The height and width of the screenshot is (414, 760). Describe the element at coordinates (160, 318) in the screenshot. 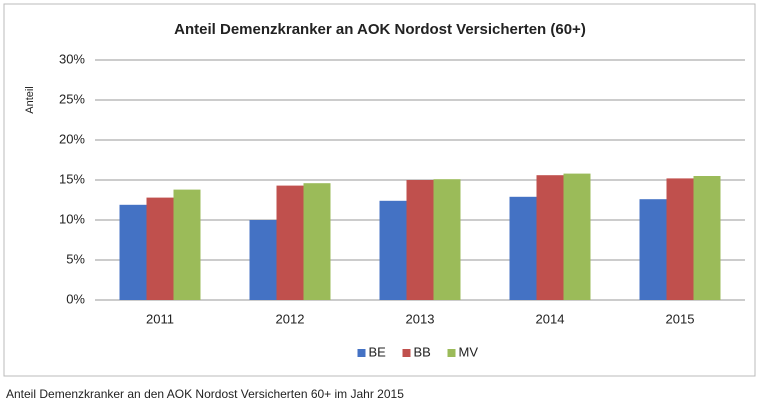

I see `x-tick-label: 2011` at that location.